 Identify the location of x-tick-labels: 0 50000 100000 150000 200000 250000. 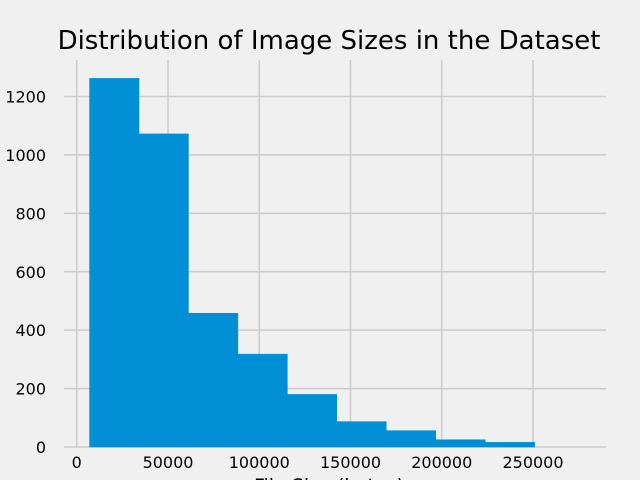
(318, 462).